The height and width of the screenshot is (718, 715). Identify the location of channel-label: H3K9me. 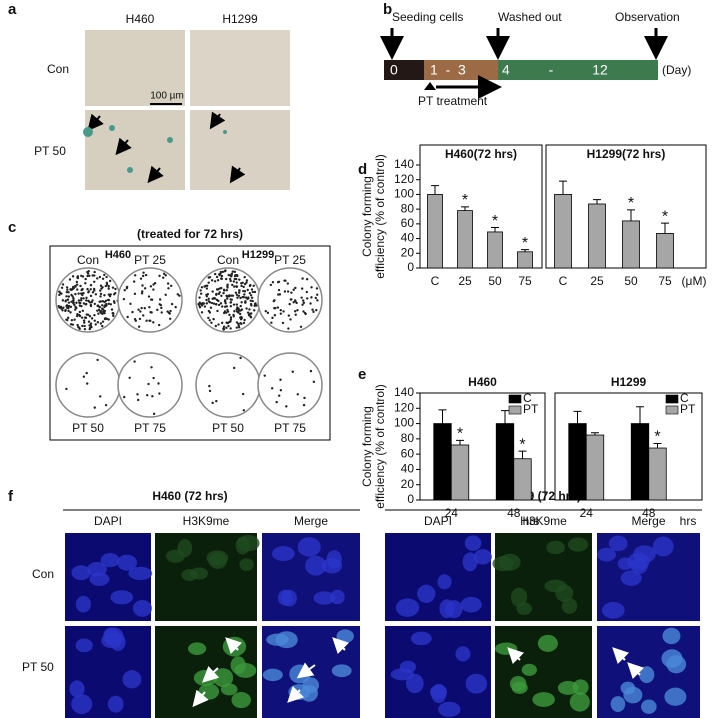
(543, 521).